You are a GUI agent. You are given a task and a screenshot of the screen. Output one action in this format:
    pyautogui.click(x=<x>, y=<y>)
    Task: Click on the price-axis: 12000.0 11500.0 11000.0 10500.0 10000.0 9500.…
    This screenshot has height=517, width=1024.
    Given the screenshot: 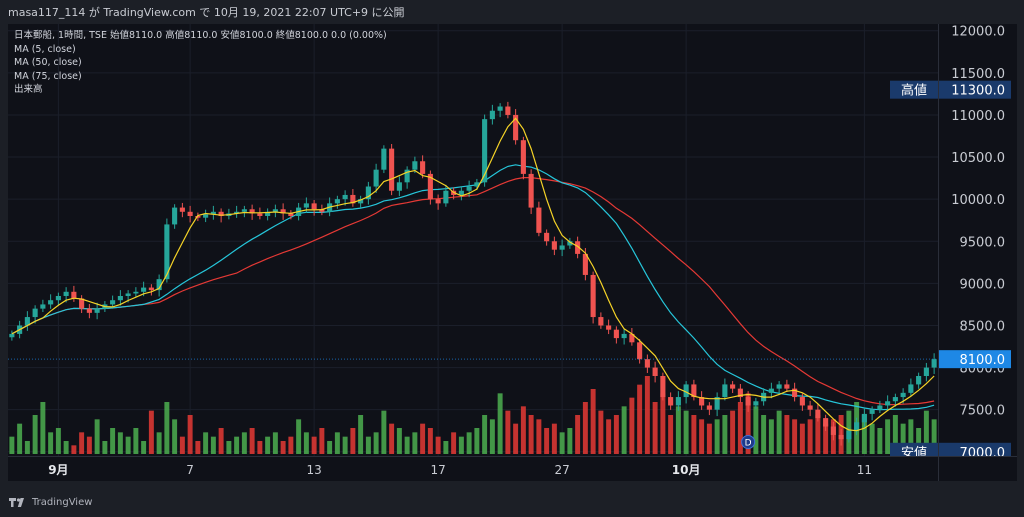 What is the action you would take?
    pyautogui.click(x=977, y=242)
    